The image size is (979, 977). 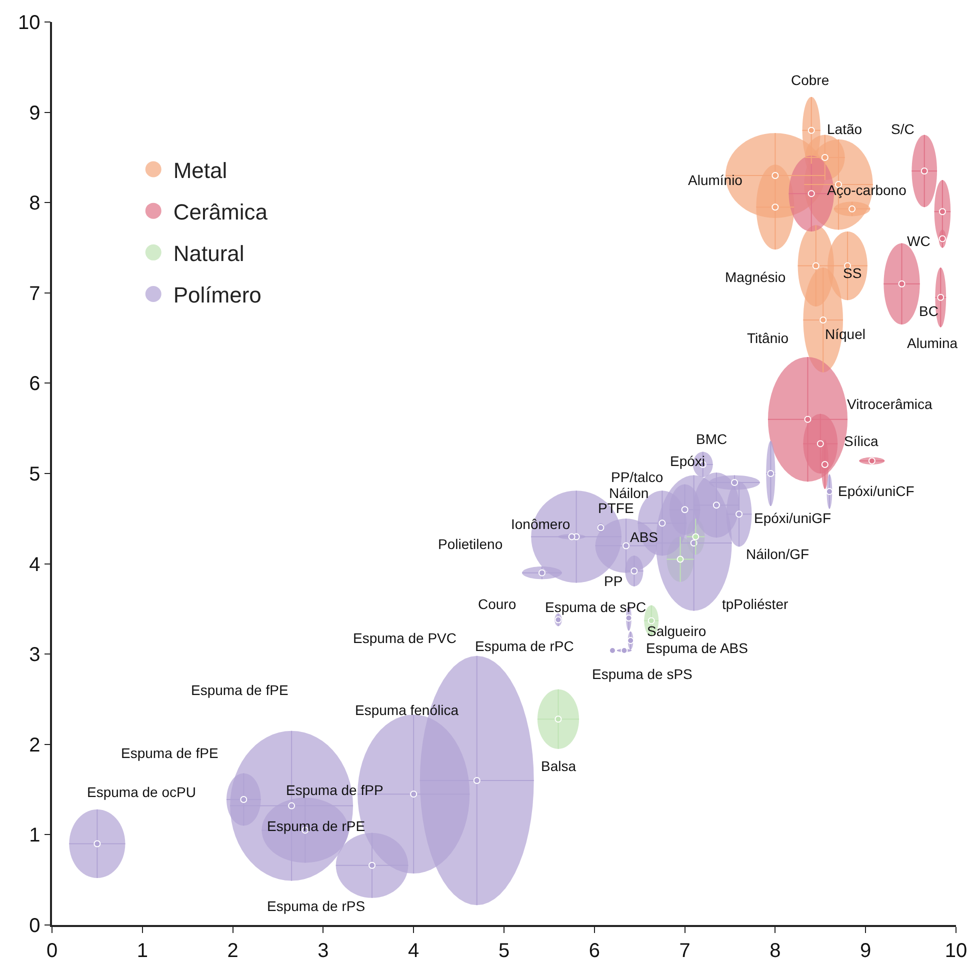 I want to click on annotation: Náilon/GF, so click(x=778, y=554).